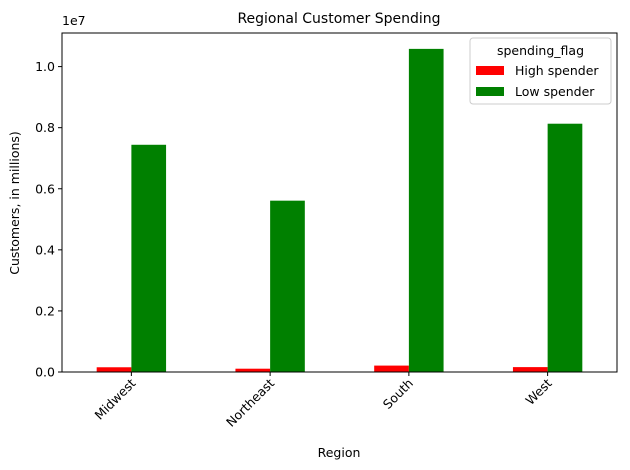 The image size is (630, 470). I want to click on bar-northeast-high-spender, so click(253, 370).